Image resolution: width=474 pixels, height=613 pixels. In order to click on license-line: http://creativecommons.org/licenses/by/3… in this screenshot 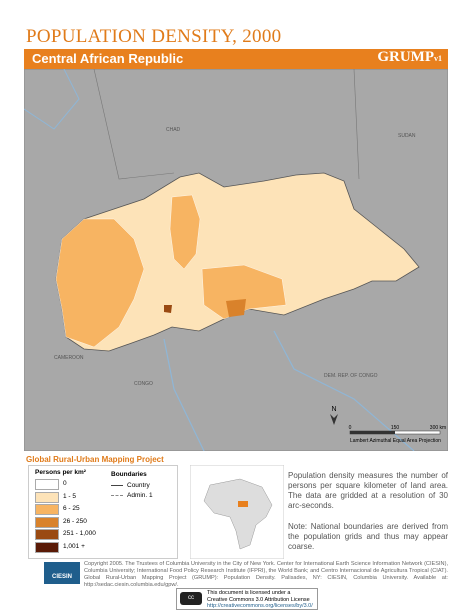, I will do `click(260, 606)`.